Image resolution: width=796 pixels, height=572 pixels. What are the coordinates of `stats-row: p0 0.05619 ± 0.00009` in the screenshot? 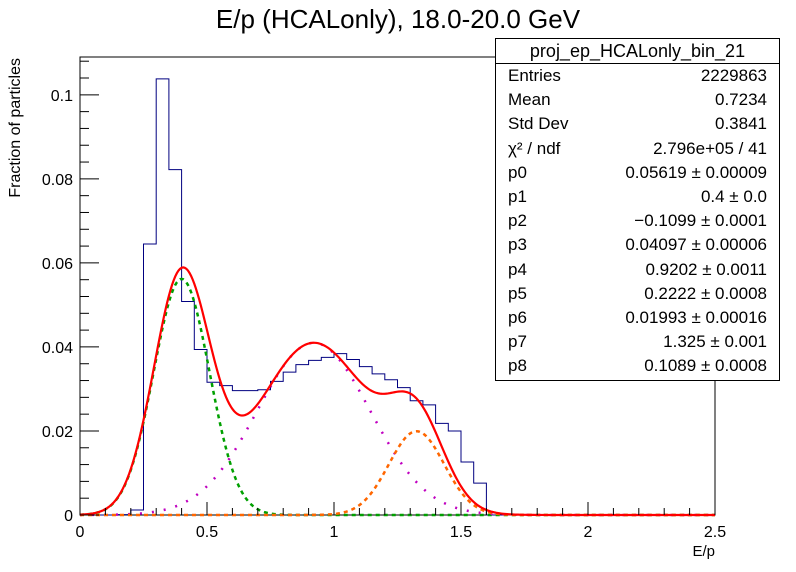 It's located at (637, 173).